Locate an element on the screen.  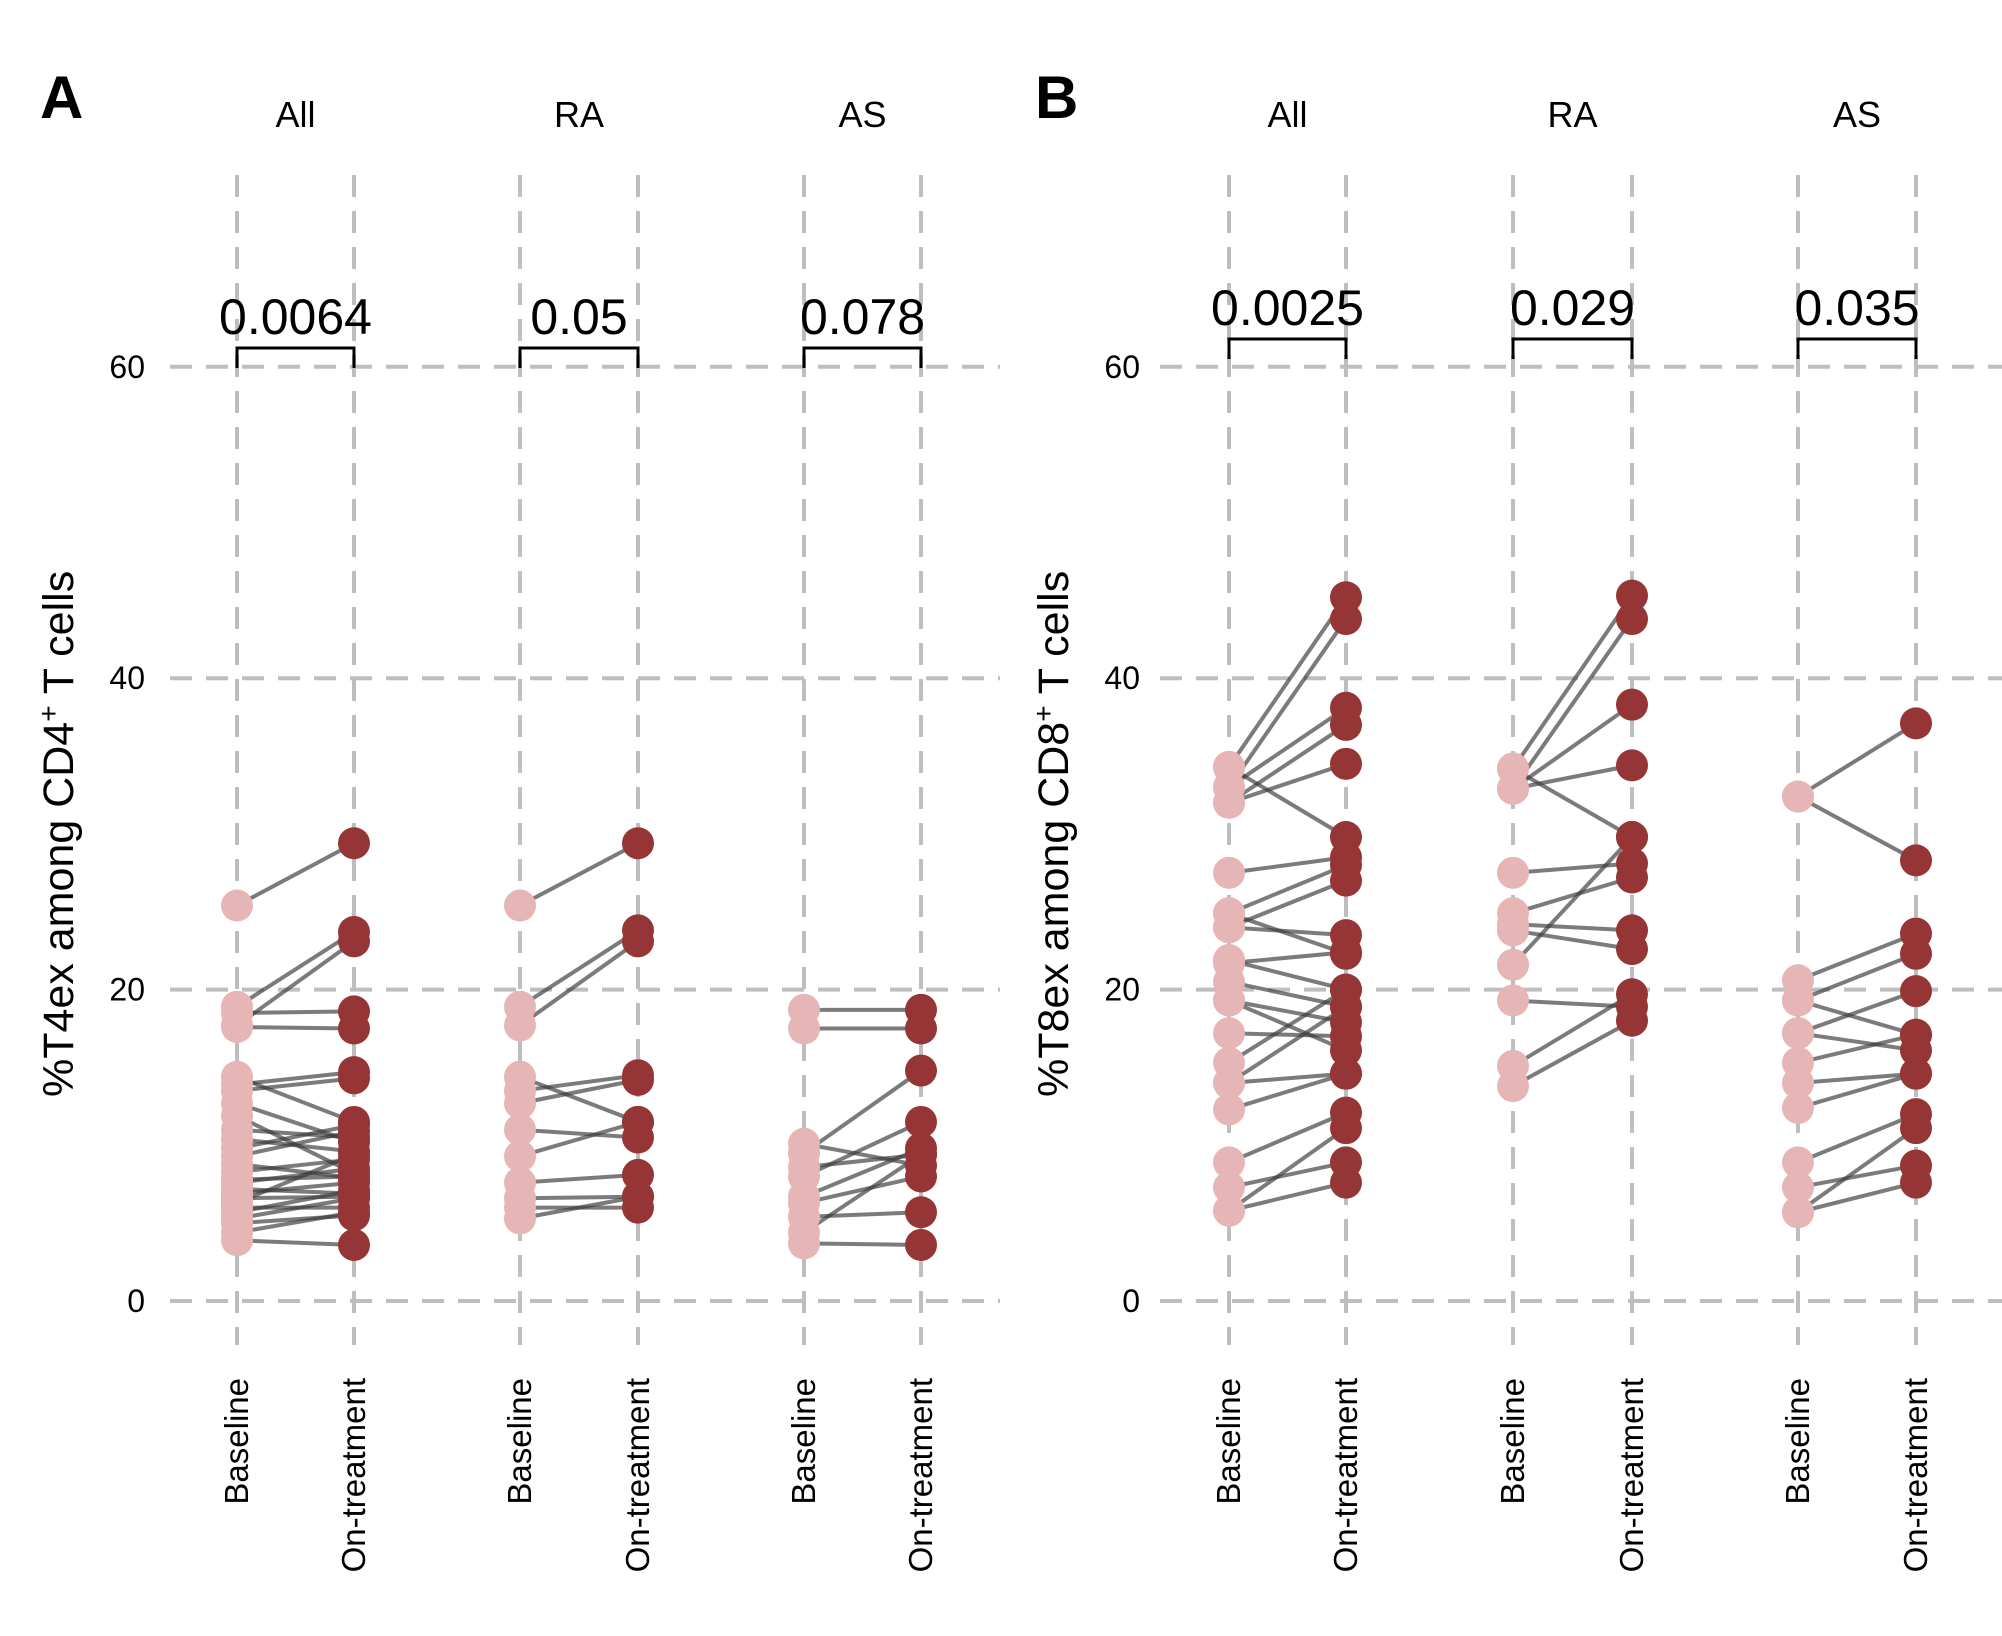
y-tick-label: 40 is located at coordinates (1122, 678).